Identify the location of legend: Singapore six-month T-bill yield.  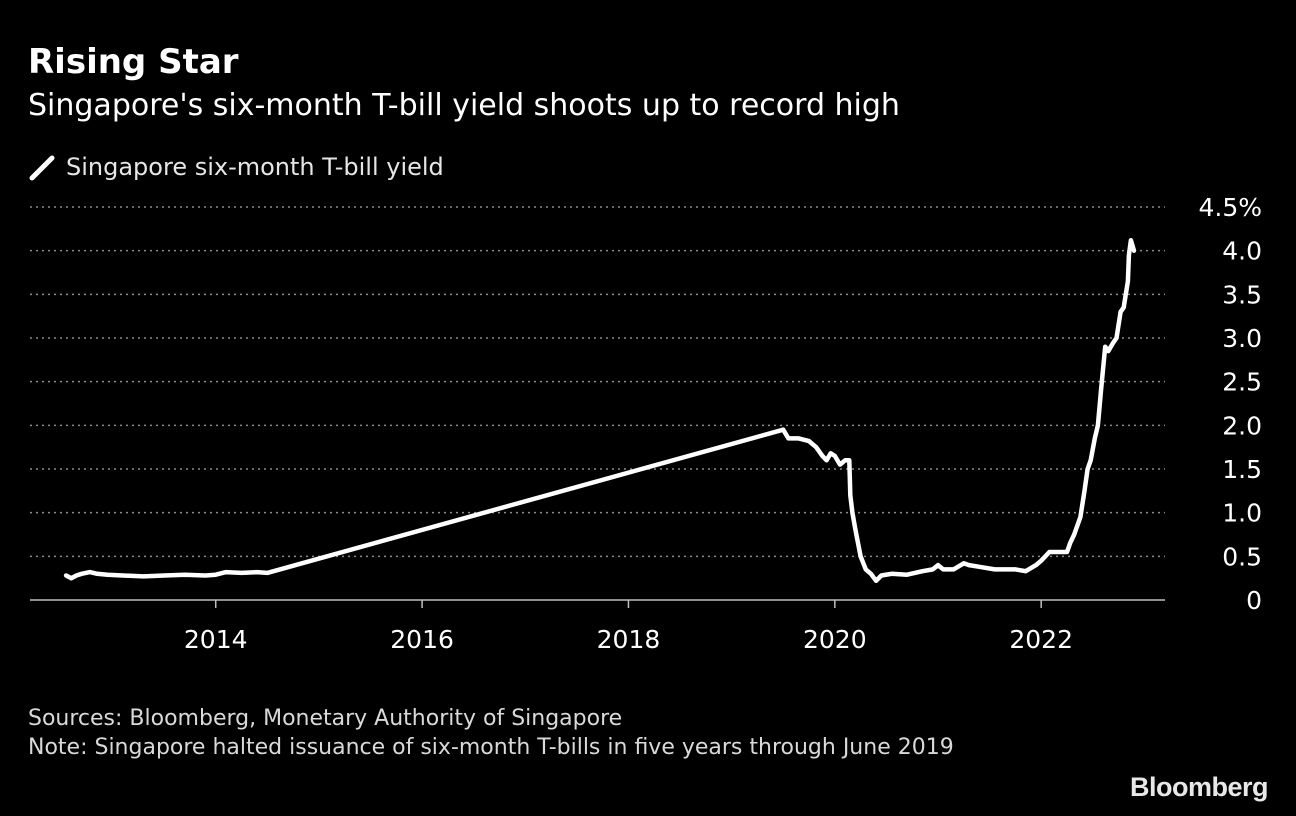
(236, 167).